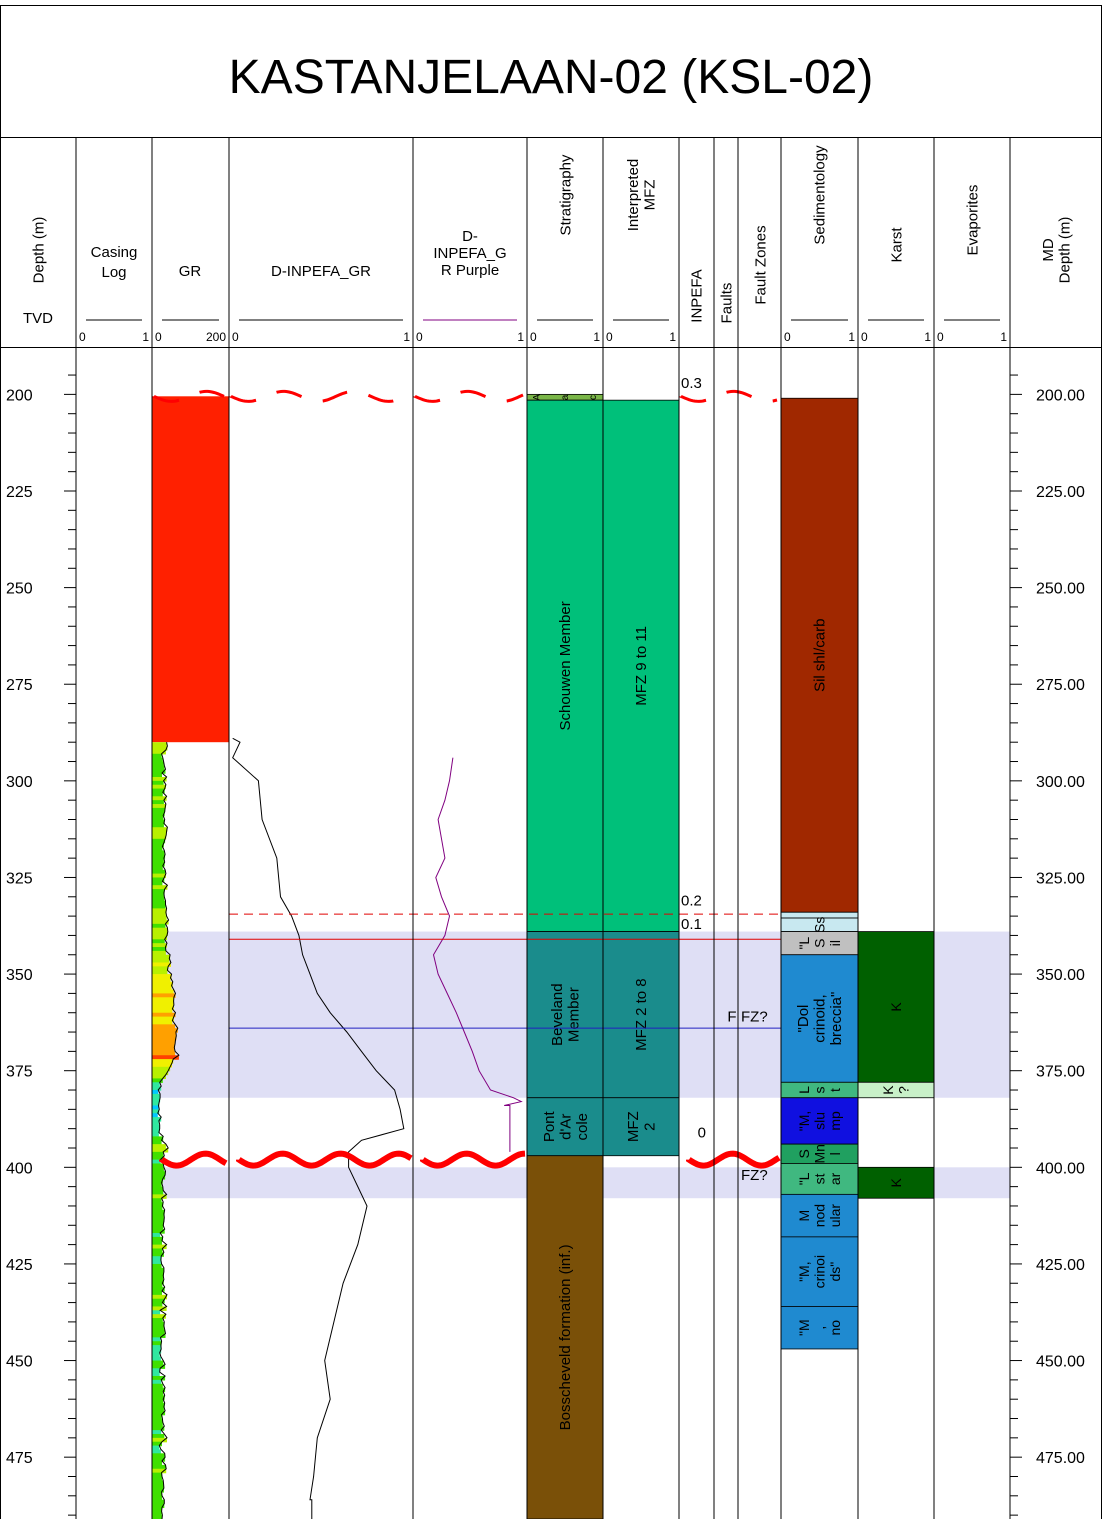  What do you see at coordinates (235, 337) in the screenshot?
I see `scale-min-inpefa: 0` at bounding box center [235, 337].